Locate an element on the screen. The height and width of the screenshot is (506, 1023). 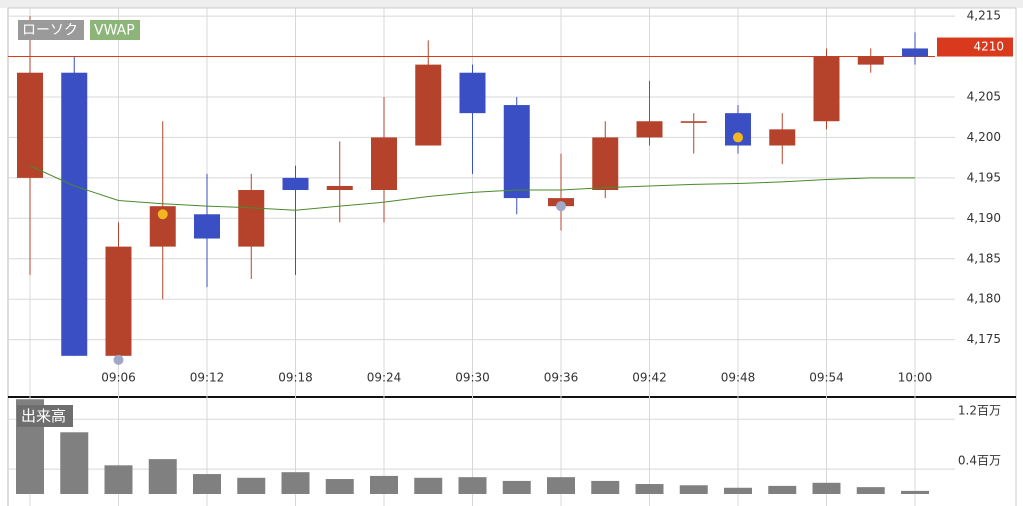
y-tick-label: 4,195 is located at coordinates (984, 177).